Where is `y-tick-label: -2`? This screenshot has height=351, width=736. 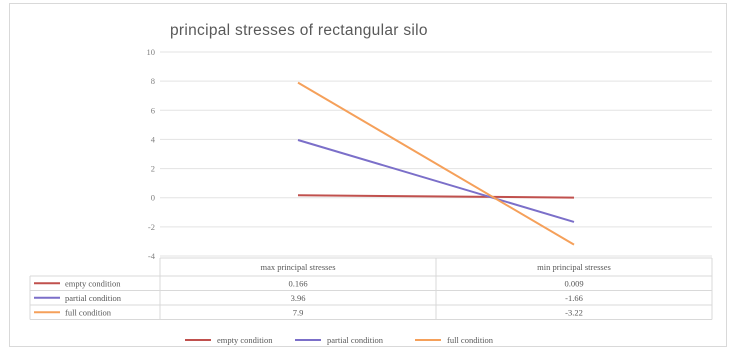 y-tick-label: -2 is located at coordinates (151, 227).